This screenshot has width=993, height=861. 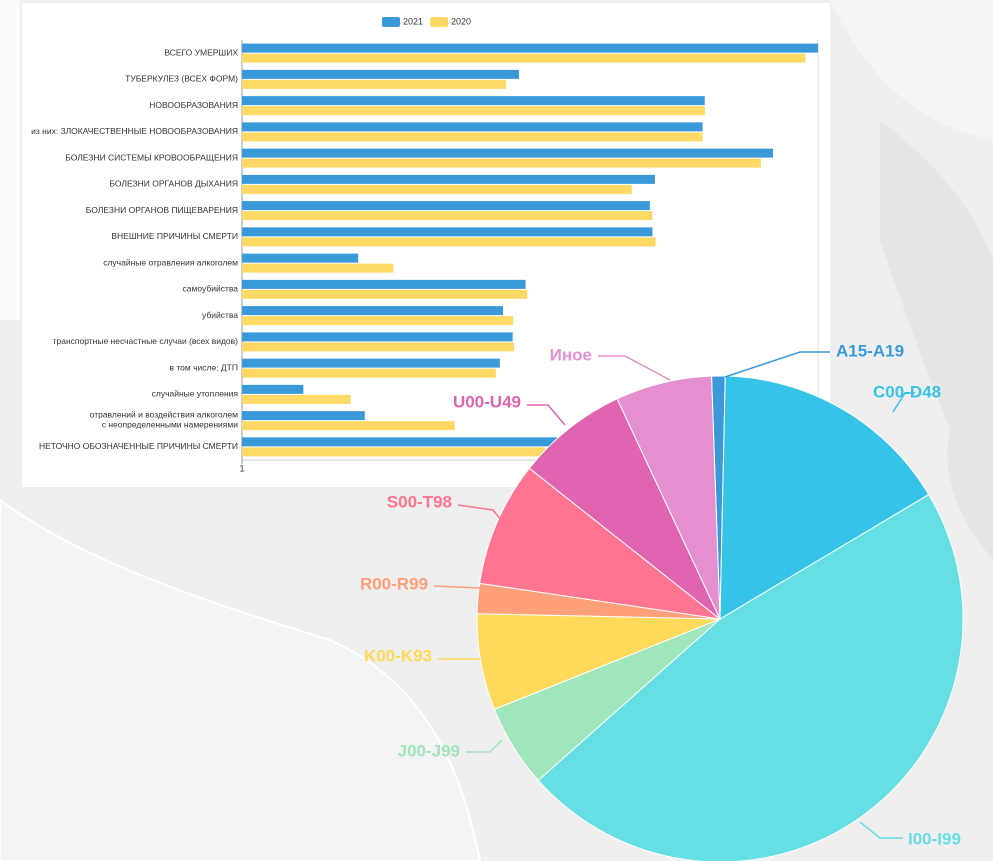 I want to click on x-tick-label: 1, so click(x=241, y=468).